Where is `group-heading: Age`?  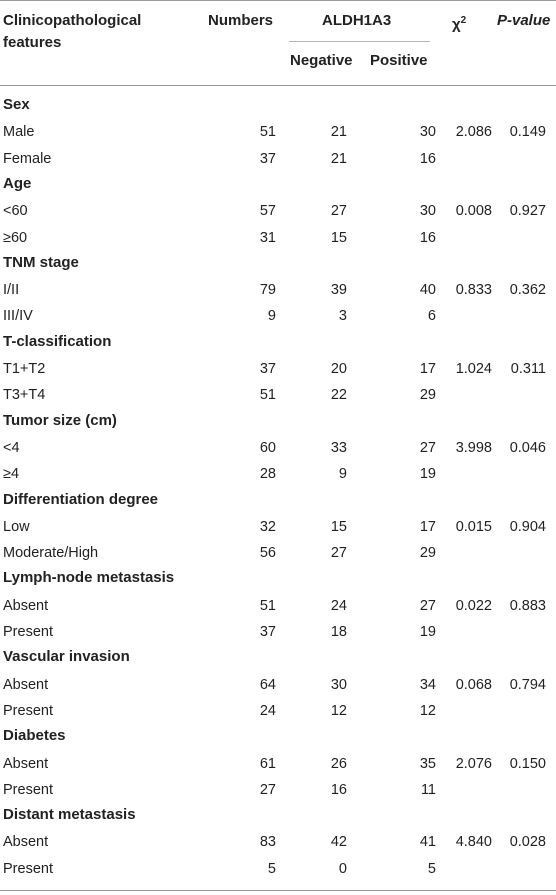 group-heading: Age is located at coordinates (17, 183).